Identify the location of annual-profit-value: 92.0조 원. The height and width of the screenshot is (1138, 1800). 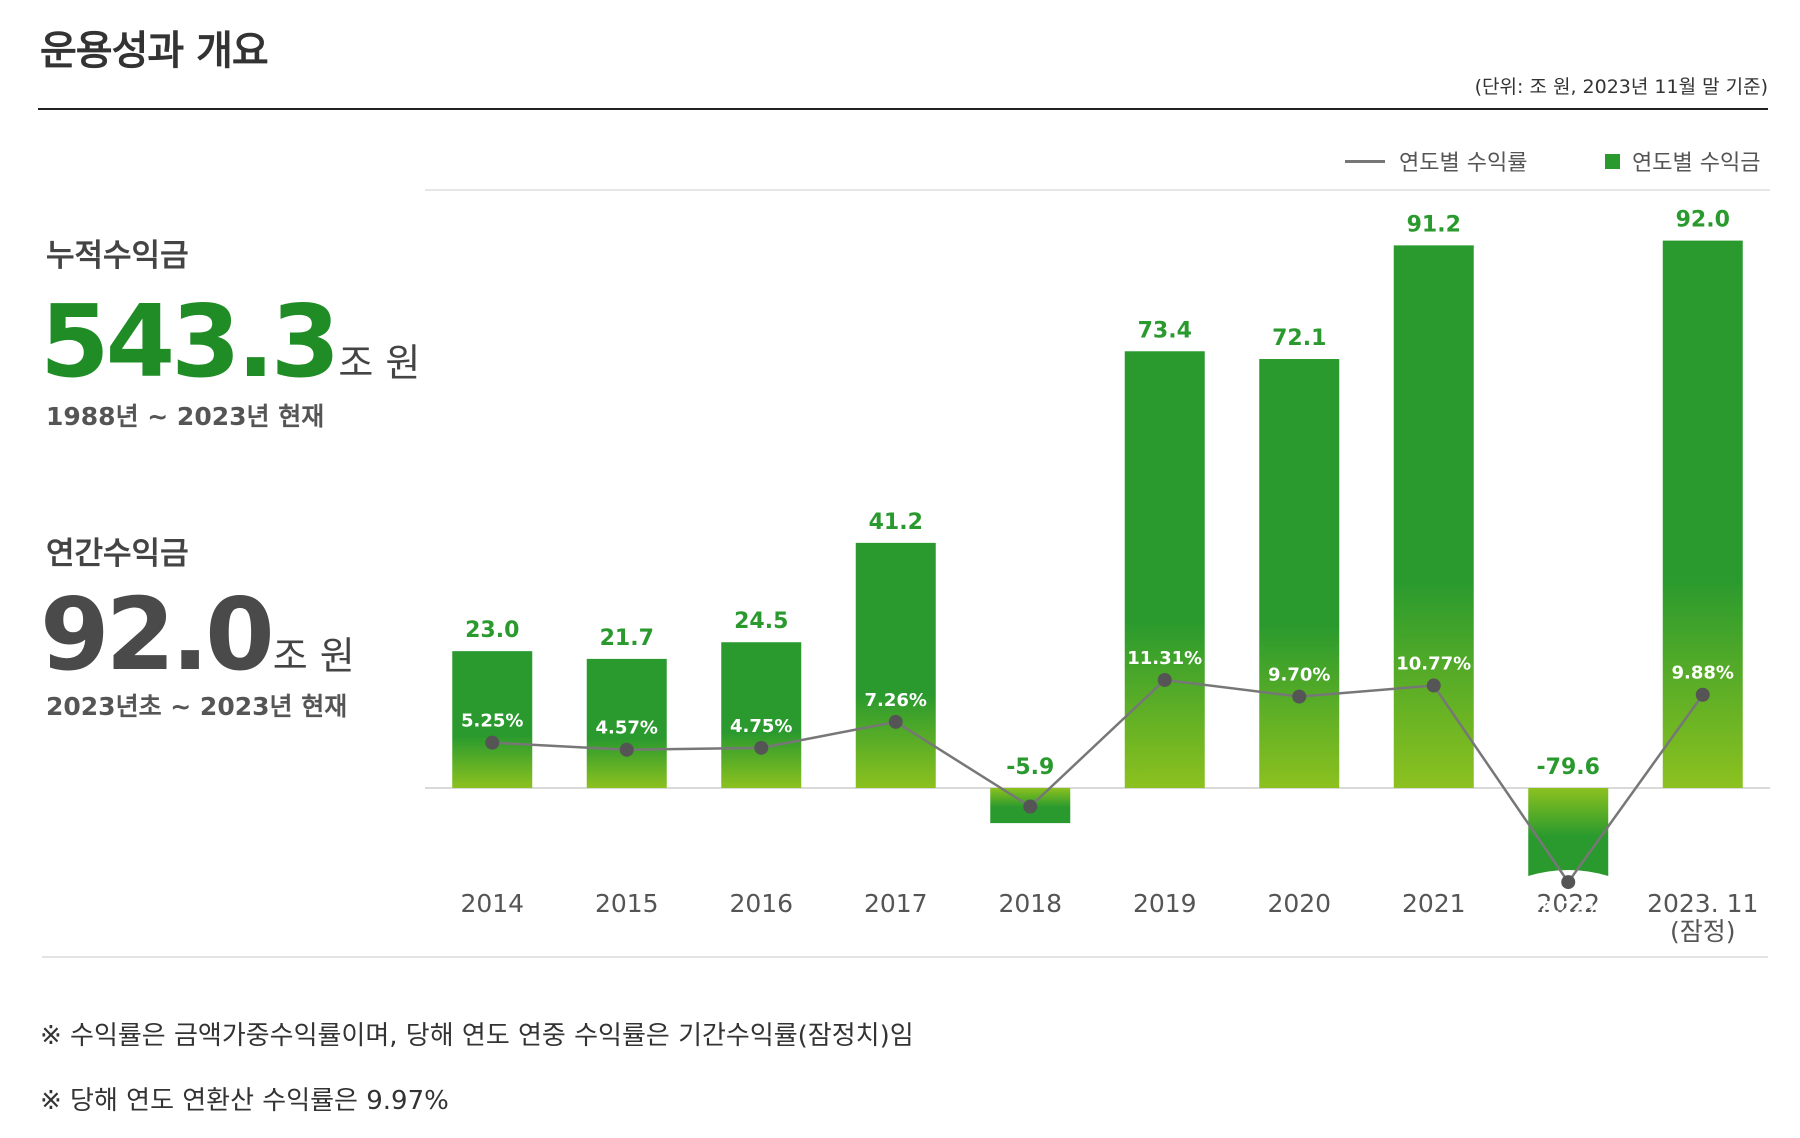
(197, 635).